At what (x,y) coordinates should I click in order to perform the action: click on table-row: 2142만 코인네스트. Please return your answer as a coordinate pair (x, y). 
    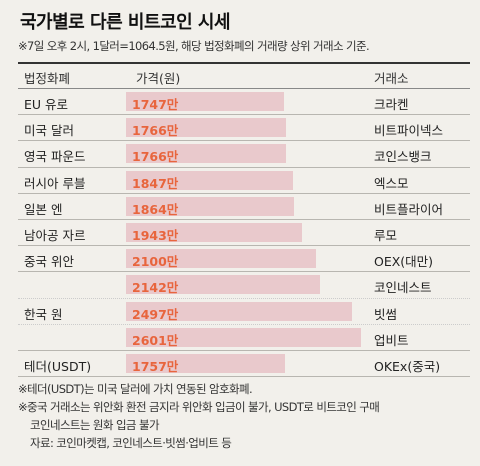
    Looking at the image, I should click on (244, 285).